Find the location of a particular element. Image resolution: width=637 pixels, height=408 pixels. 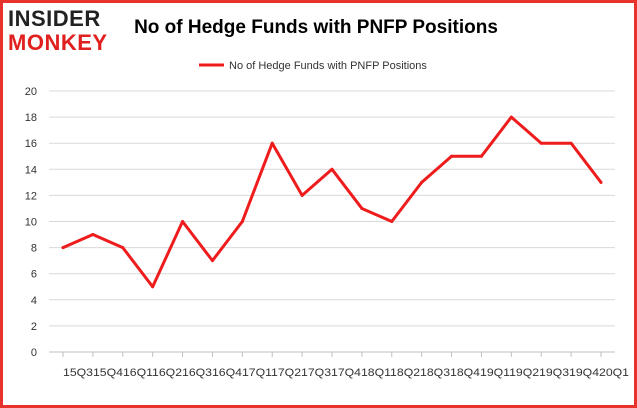

y-axis-ticks: 0 2 4 6 8 10 12 14 16 18 20 is located at coordinates (31, 222).